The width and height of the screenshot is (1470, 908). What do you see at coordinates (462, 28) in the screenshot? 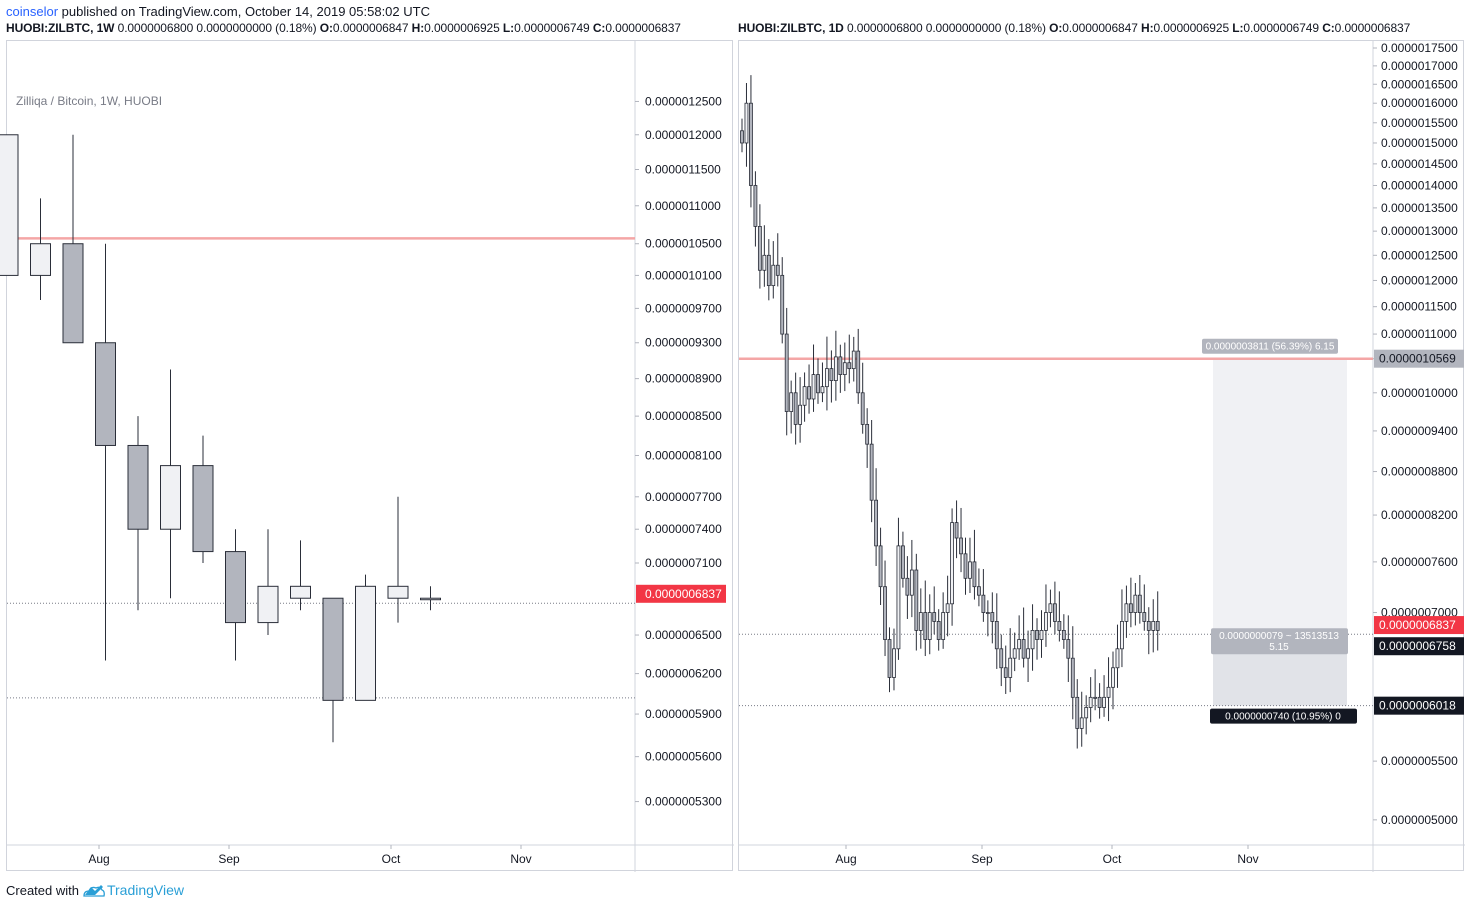
I see `left-high: 0.0000006925` at bounding box center [462, 28].